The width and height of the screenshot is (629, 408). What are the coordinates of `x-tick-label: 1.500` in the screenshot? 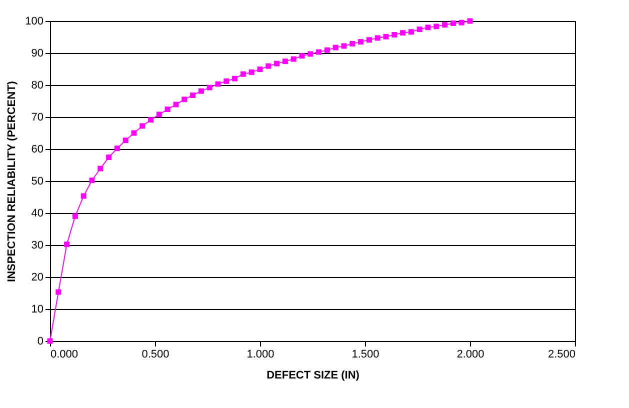 It's located at (366, 354).